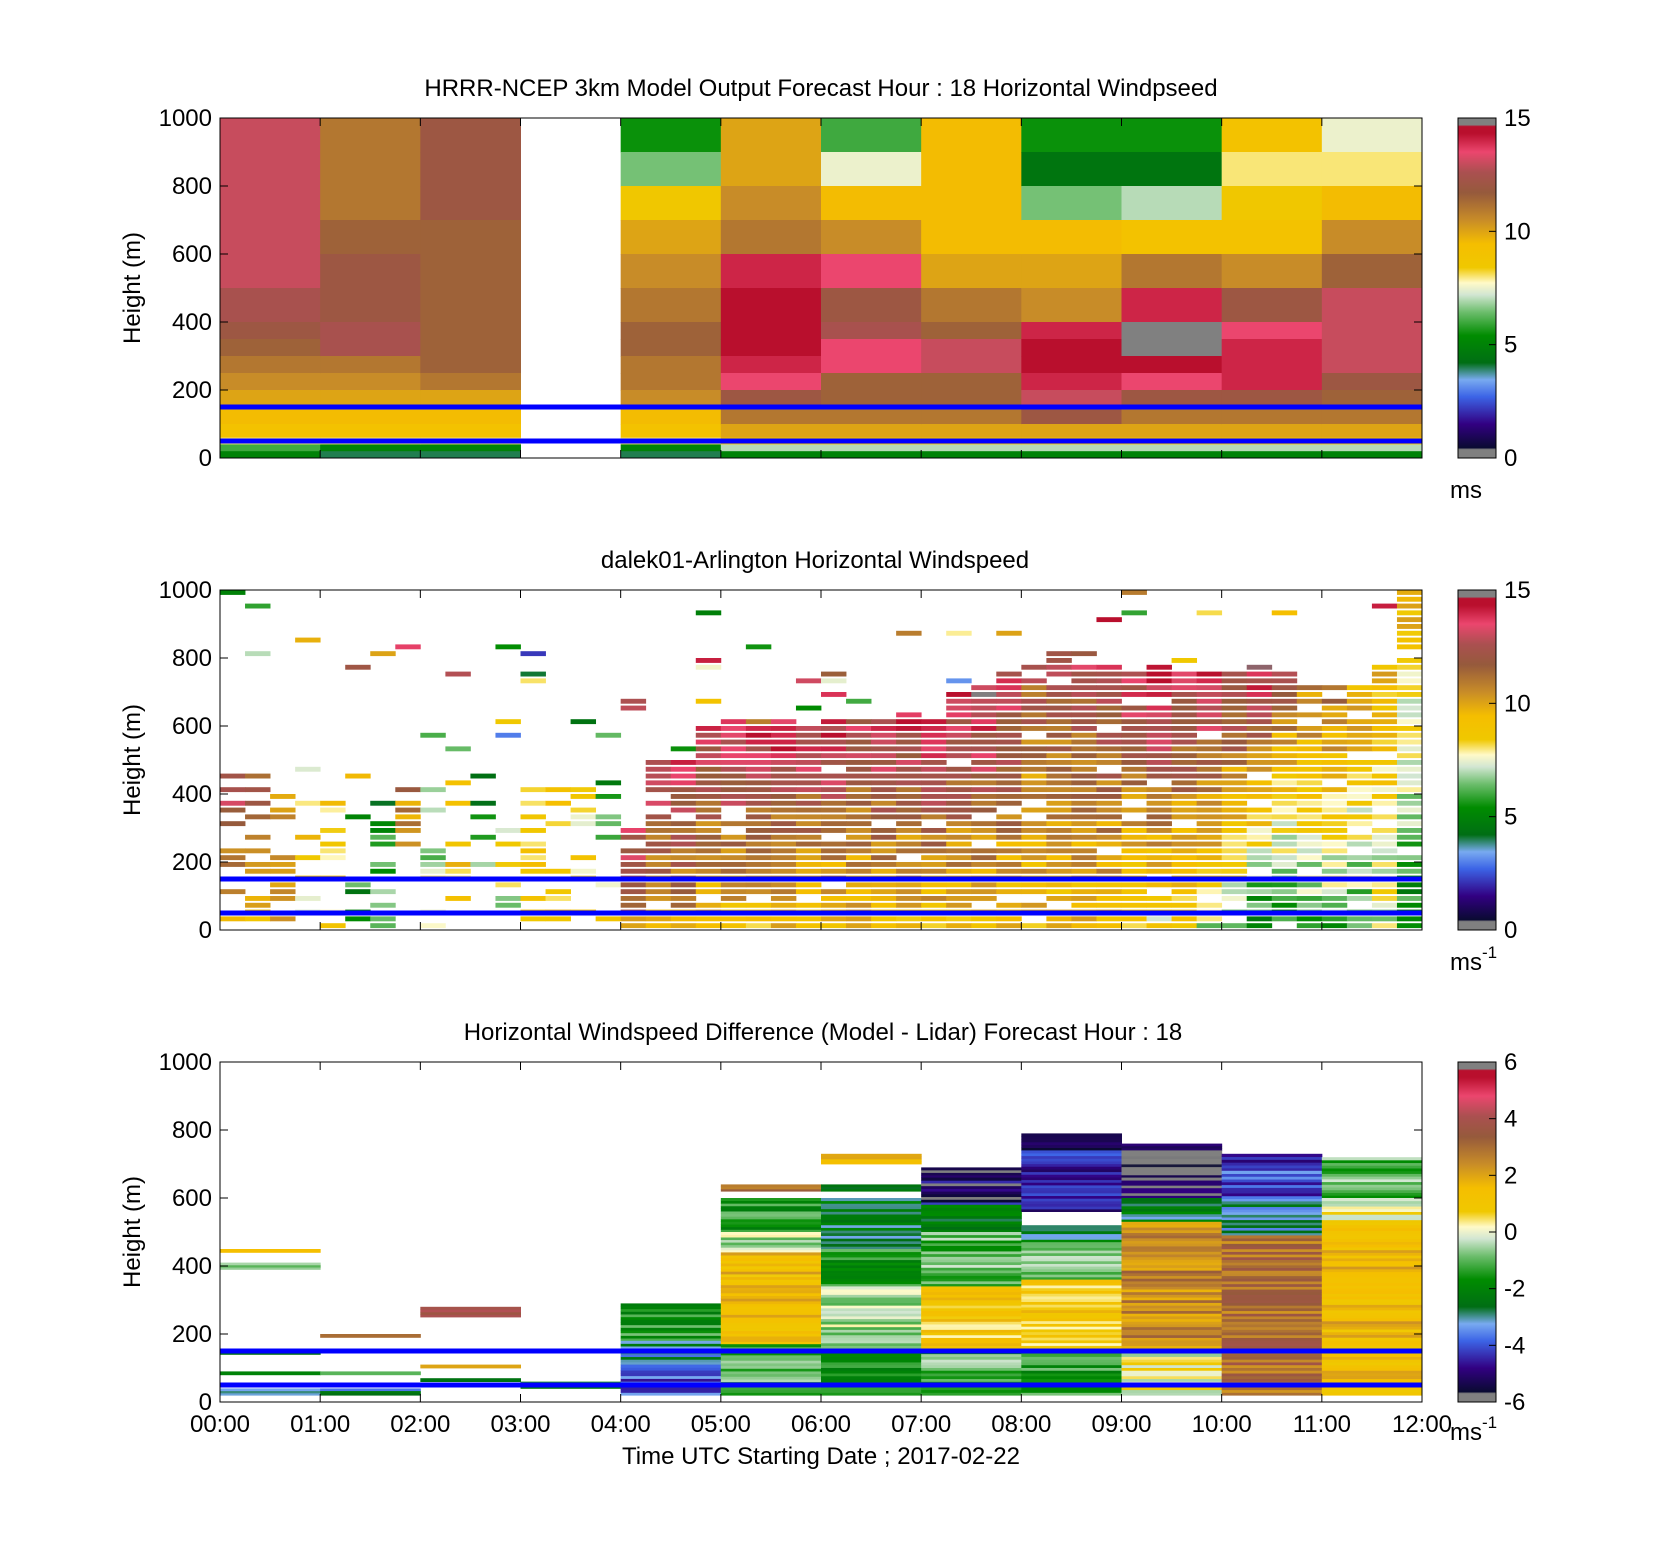  What do you see at coordinates (1473, 1429) in the screenshot?
I see `colorbar-unit-label: ms-1` at bounding box center [1473, 1429].